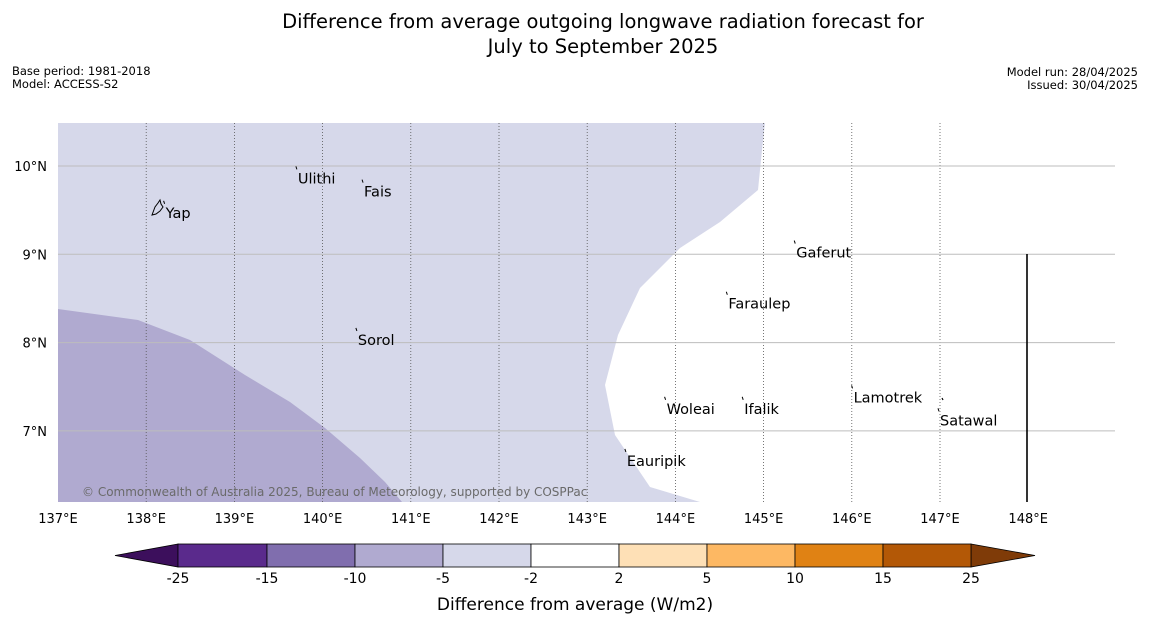  Describe the element at coordinates (443, 579) in the screenshot. I see `colorbar-tick-label: -5` at that location.